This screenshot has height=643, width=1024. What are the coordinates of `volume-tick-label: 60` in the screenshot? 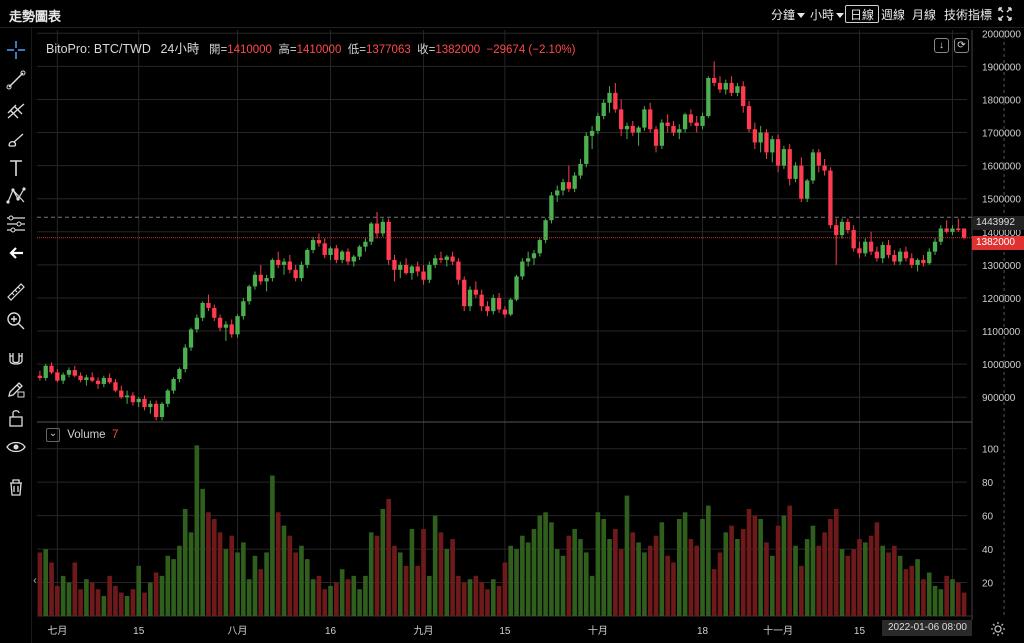 It's located at (988, 517).